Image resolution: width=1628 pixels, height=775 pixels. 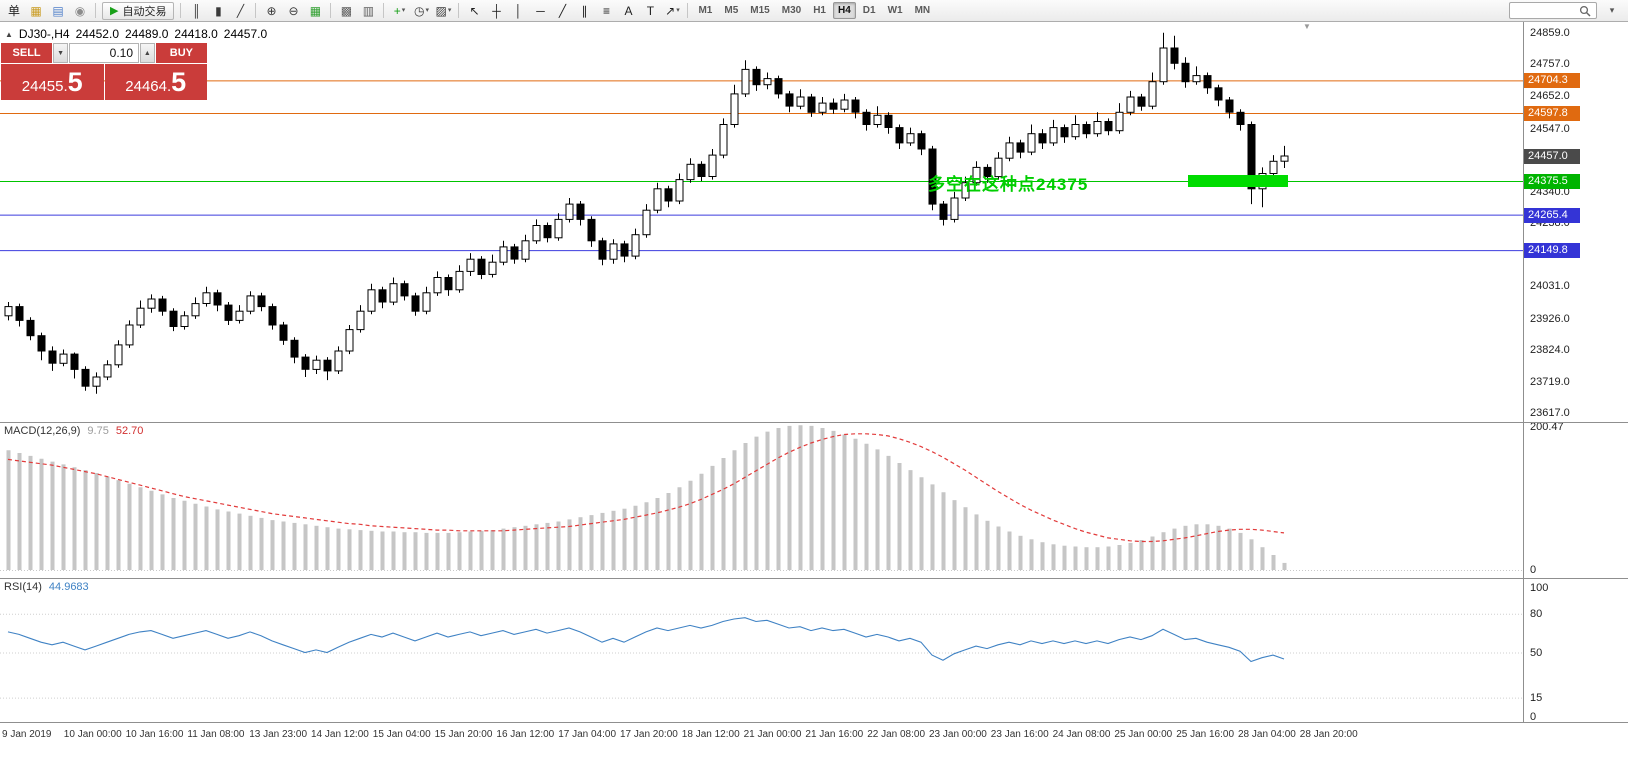 I want to click on line-chart-icon: ╱, so click(x=240, y=11).